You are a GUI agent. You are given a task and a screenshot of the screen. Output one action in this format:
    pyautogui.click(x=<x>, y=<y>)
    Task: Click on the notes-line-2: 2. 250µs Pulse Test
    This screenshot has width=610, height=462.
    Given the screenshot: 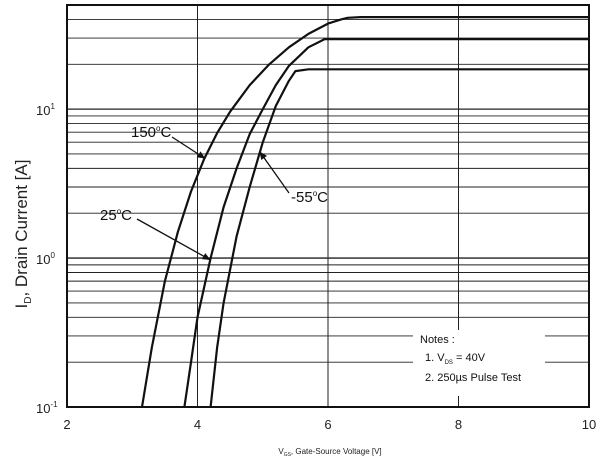 What is the action you would take?
    pyautogui.click(x=473, y=378)
    